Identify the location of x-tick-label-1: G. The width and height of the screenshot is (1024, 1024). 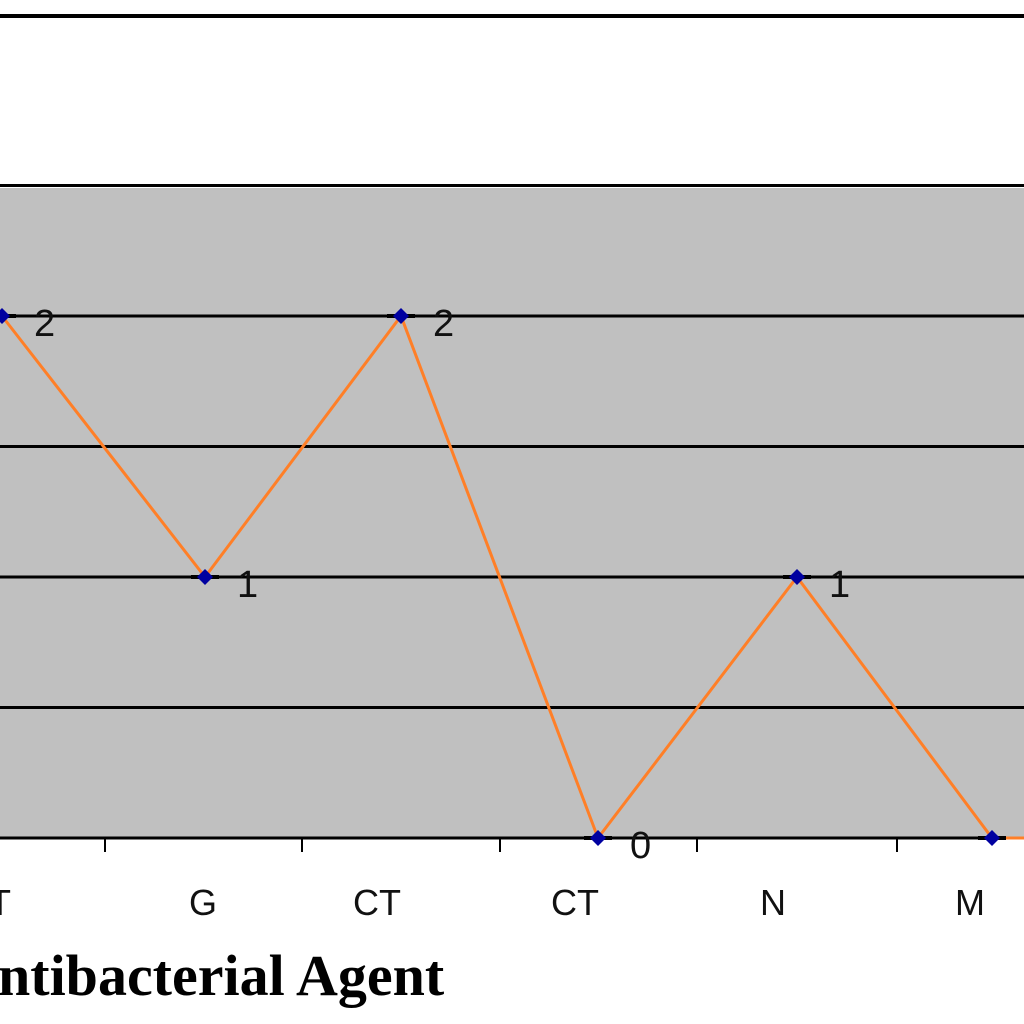
(203, 902).